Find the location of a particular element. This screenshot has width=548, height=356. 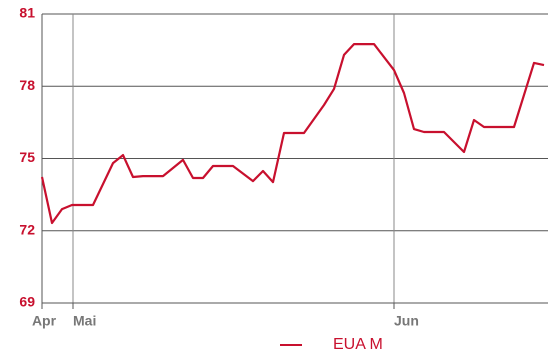

y-tick-label: 72 is located at coordinates (27, 229).